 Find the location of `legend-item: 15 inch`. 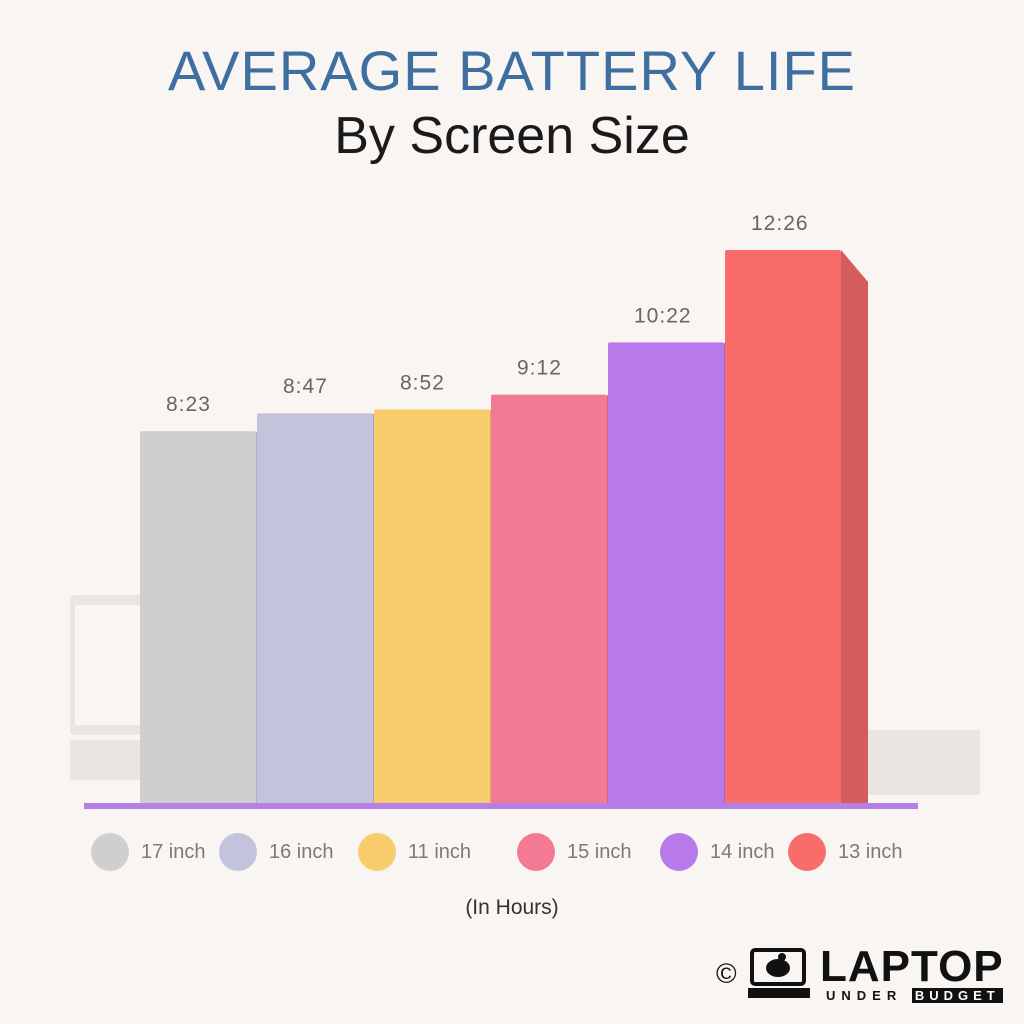

legend-item: 15 inch is located at coordinates (574, 852).